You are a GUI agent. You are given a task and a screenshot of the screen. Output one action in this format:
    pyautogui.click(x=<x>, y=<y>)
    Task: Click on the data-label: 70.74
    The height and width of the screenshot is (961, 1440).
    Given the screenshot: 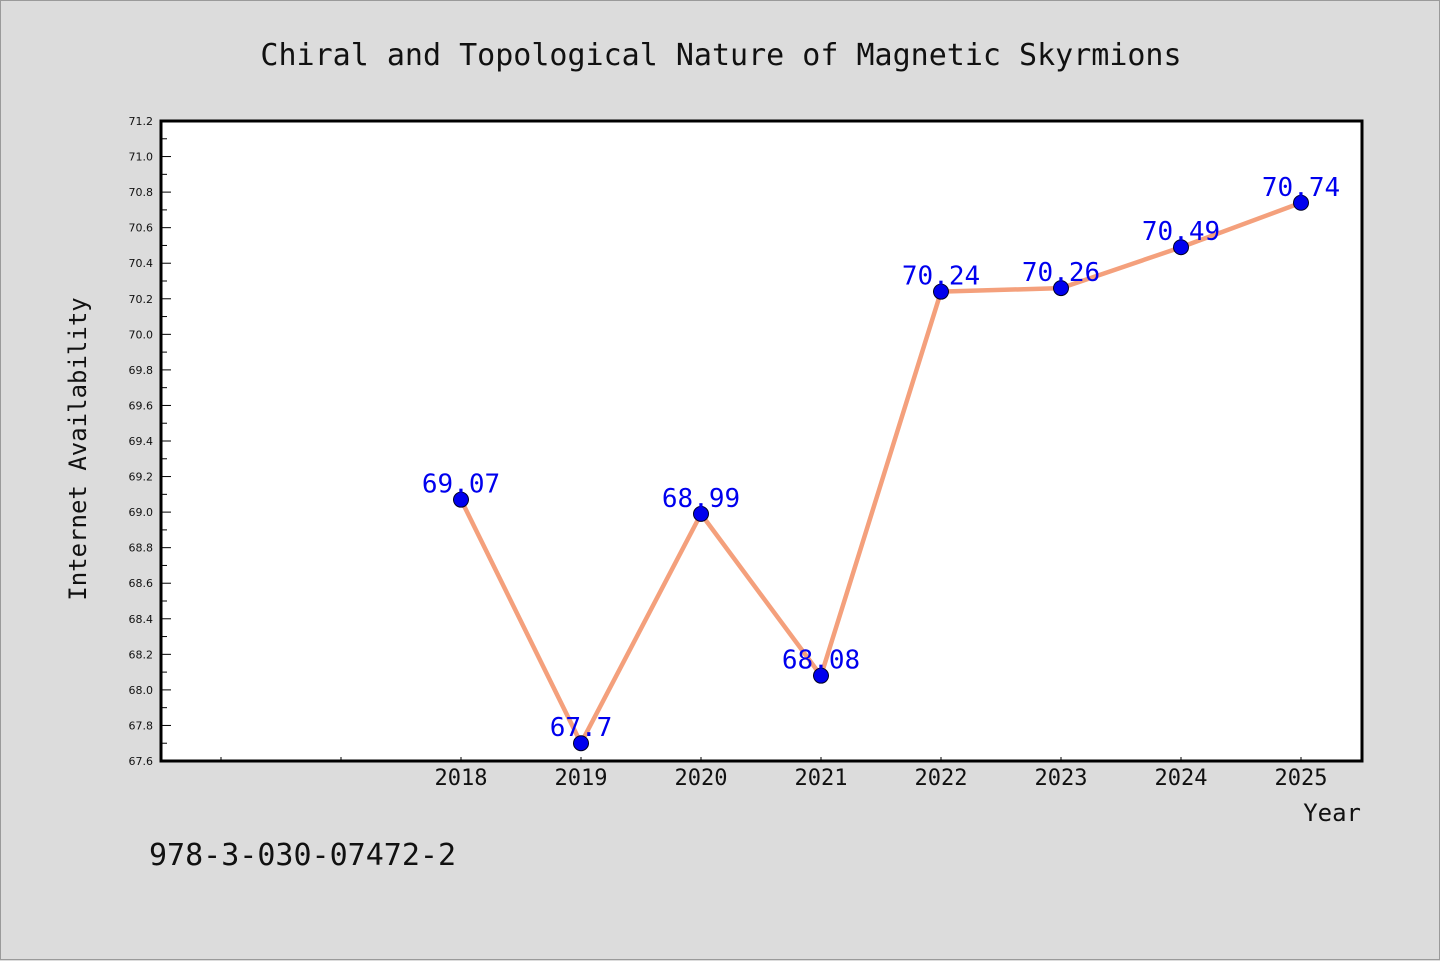 What is the action you would take?
    pyautogui.click(x=1301, y=188)
    